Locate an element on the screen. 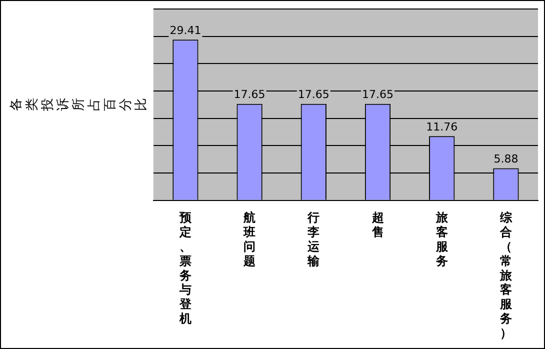 This screenshot has height=349, width=545. x-tick-label: 航班问题 is located at coordinates (249, 239).